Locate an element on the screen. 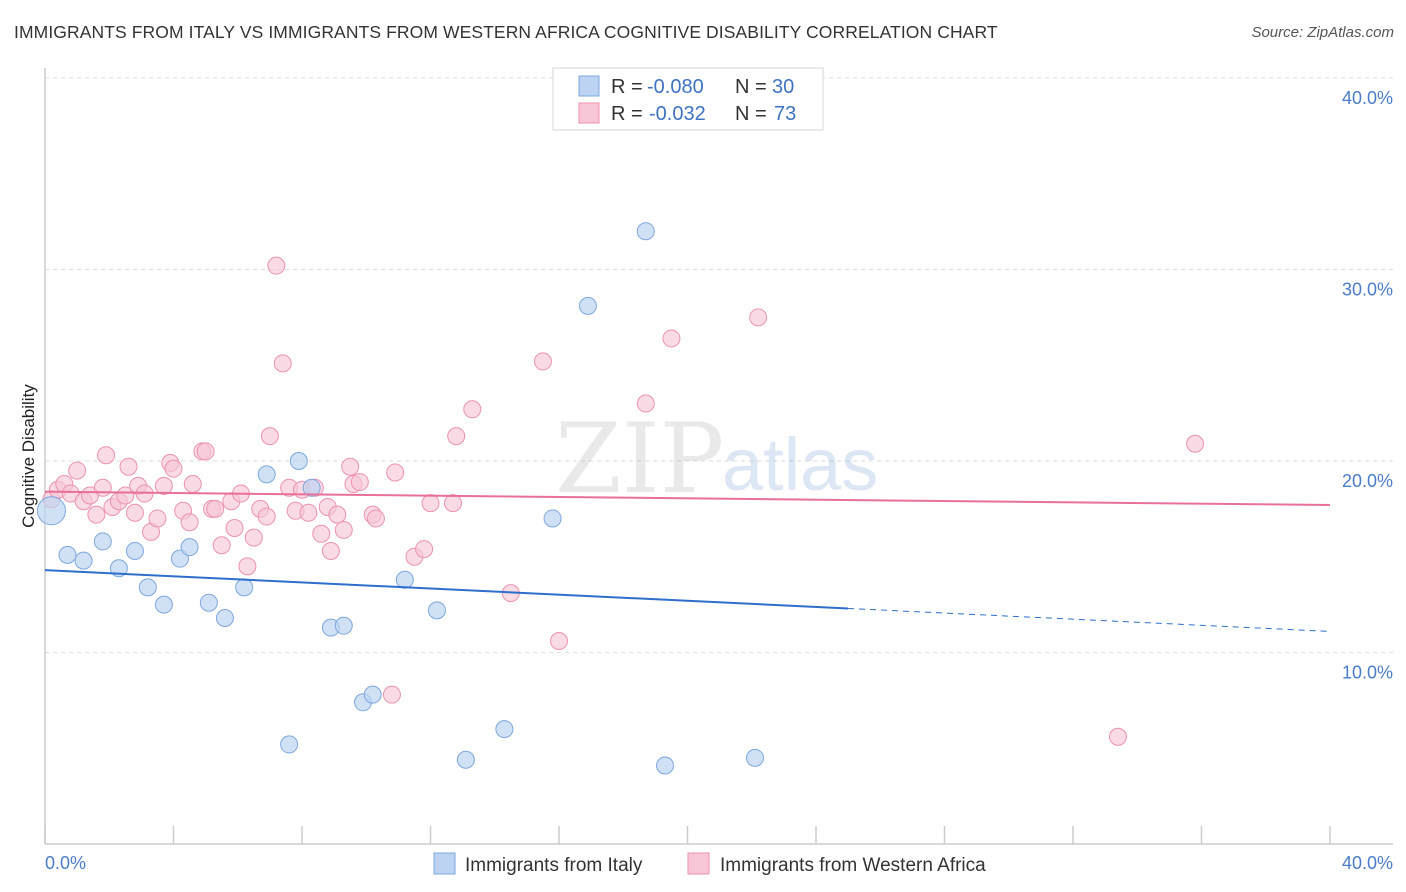 Image resolution: width=1406 pixels, height=892 pixels. legend-n-label-2: N = is located at coordinates (751, 114).